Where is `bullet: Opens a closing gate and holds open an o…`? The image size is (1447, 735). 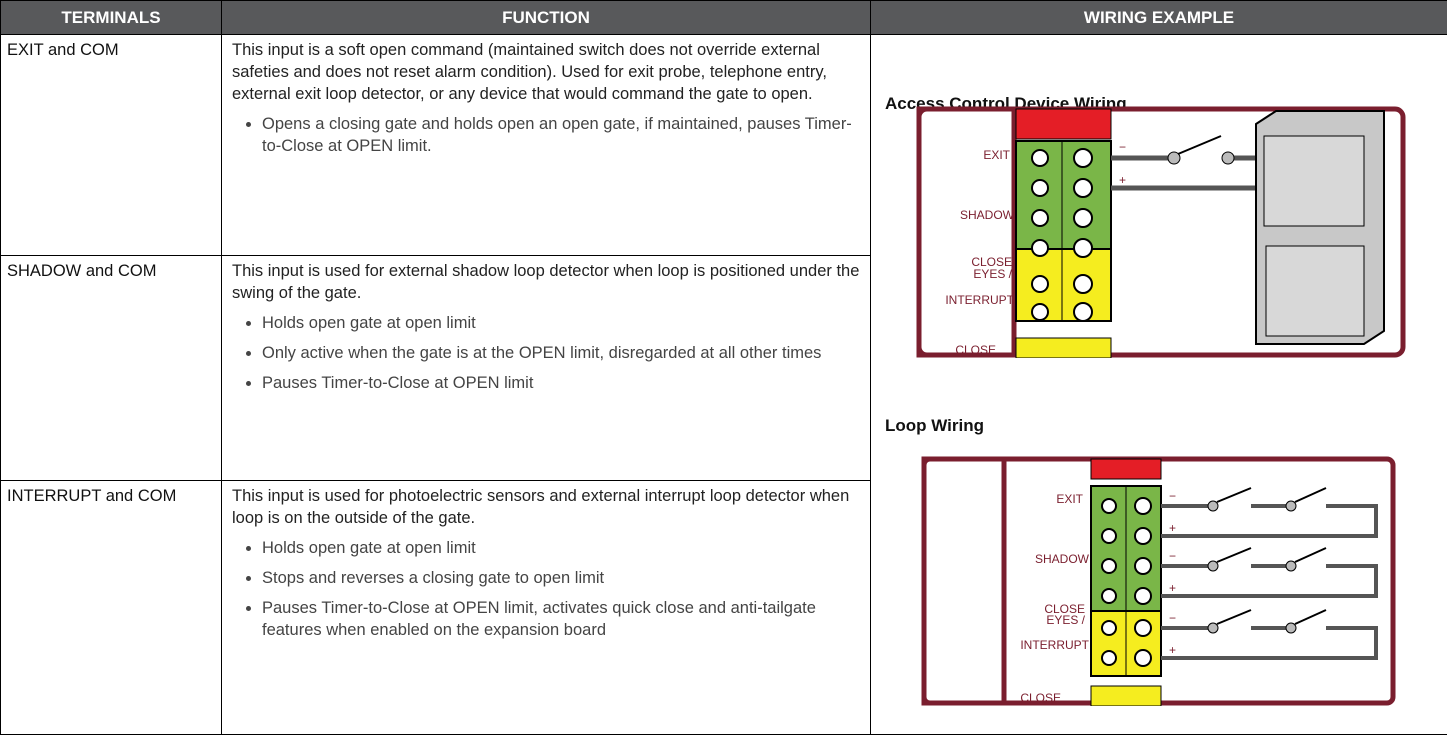
bullet: Opens a closing gate and holds open an o… is located at coordinates (561, 135).